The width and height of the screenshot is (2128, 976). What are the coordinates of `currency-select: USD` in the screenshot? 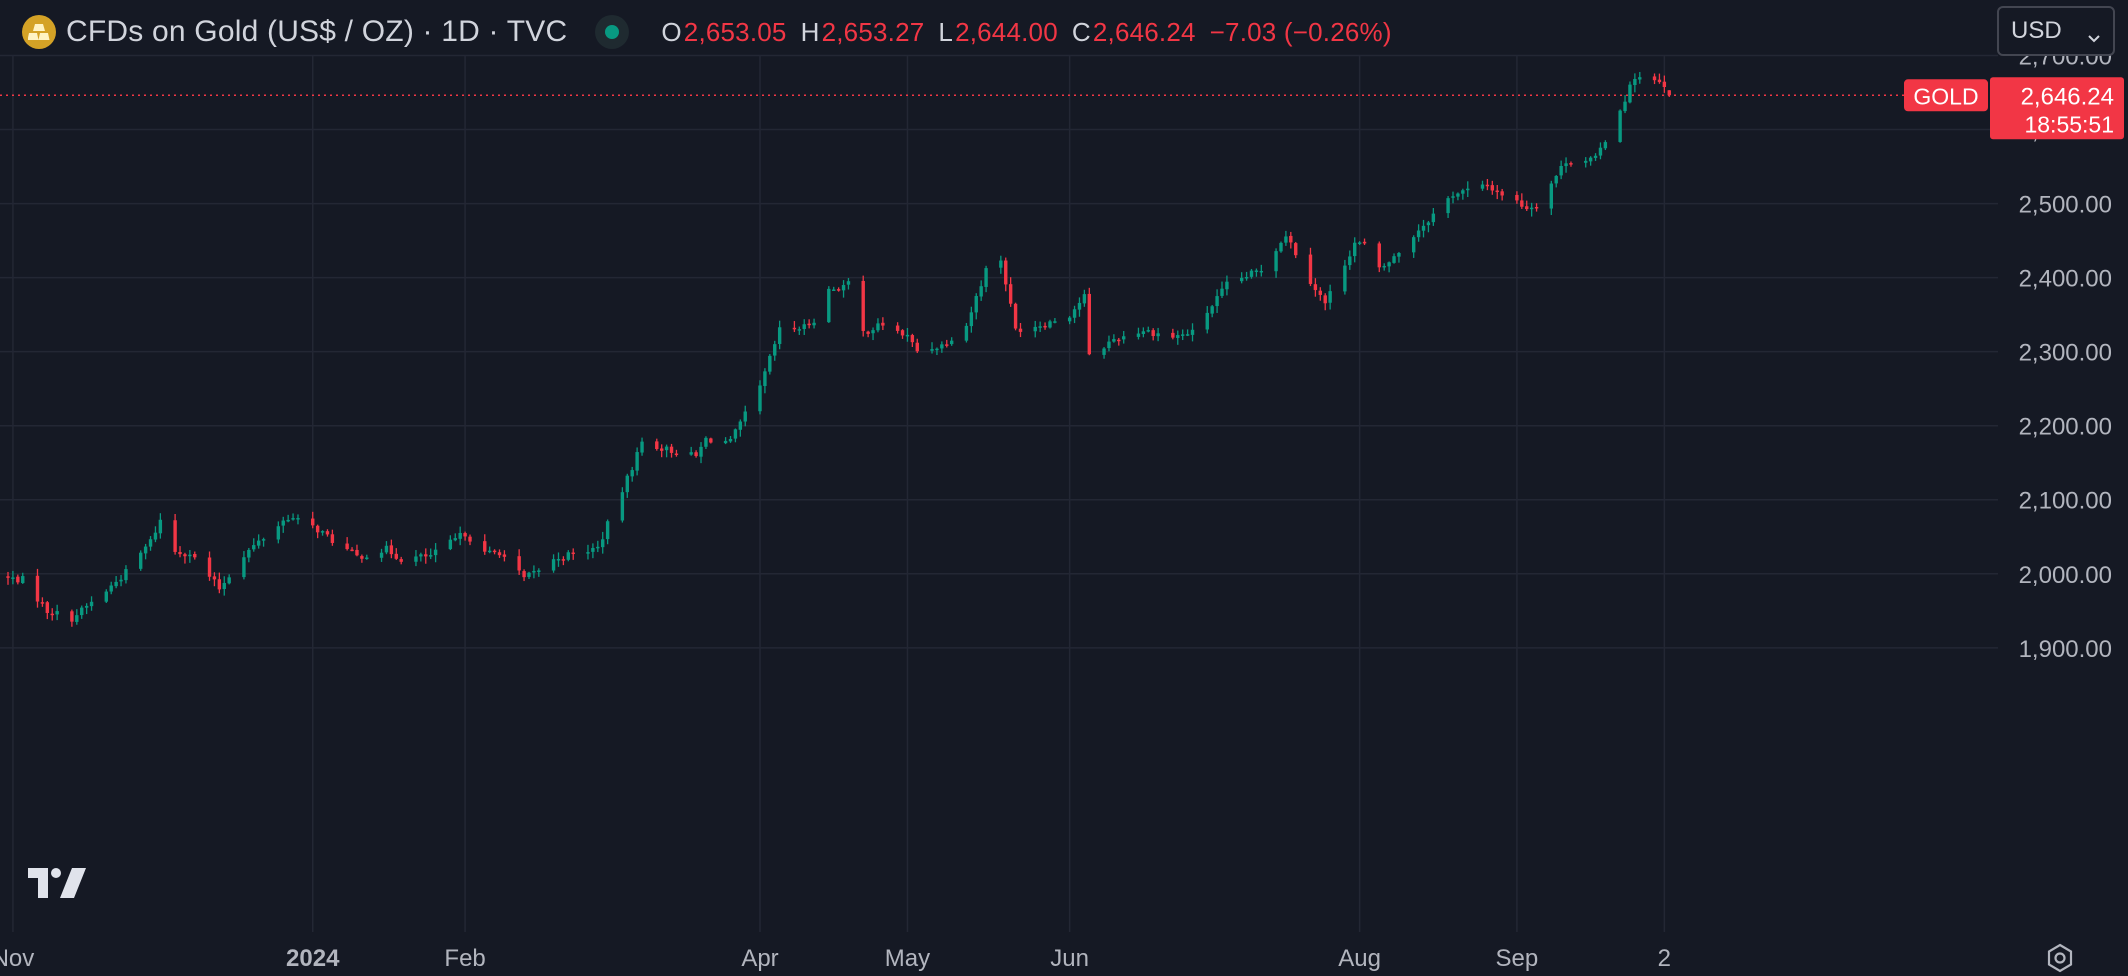 It's located at (2056, 31).